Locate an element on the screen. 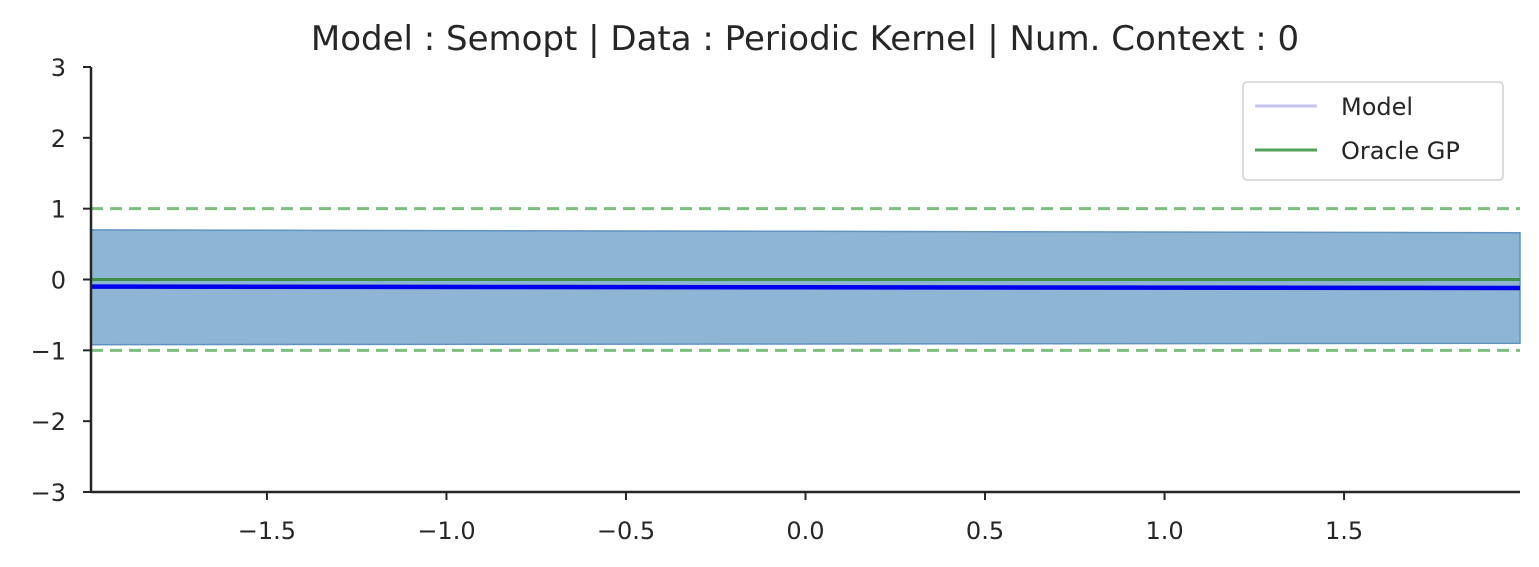 The width and height of the screenshot is (1539, 567). x-tick-label: −1.0 is located at coordinates (446, 531).